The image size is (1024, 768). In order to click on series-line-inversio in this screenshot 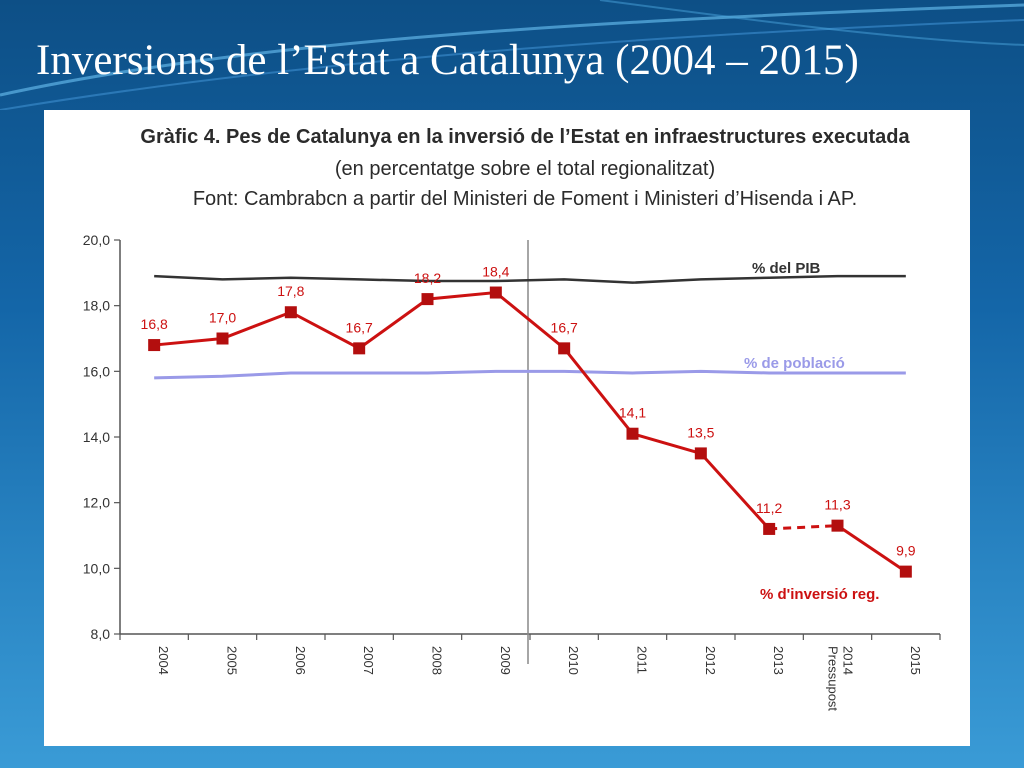, I will do `click(871, 548)`.